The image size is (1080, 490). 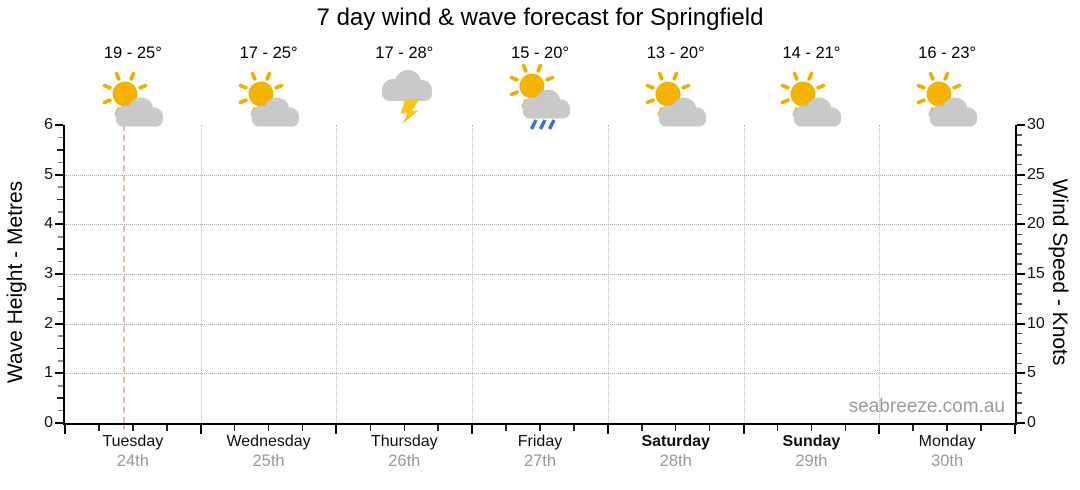 I want to click on current-time-line, so click(x=124, y=274).